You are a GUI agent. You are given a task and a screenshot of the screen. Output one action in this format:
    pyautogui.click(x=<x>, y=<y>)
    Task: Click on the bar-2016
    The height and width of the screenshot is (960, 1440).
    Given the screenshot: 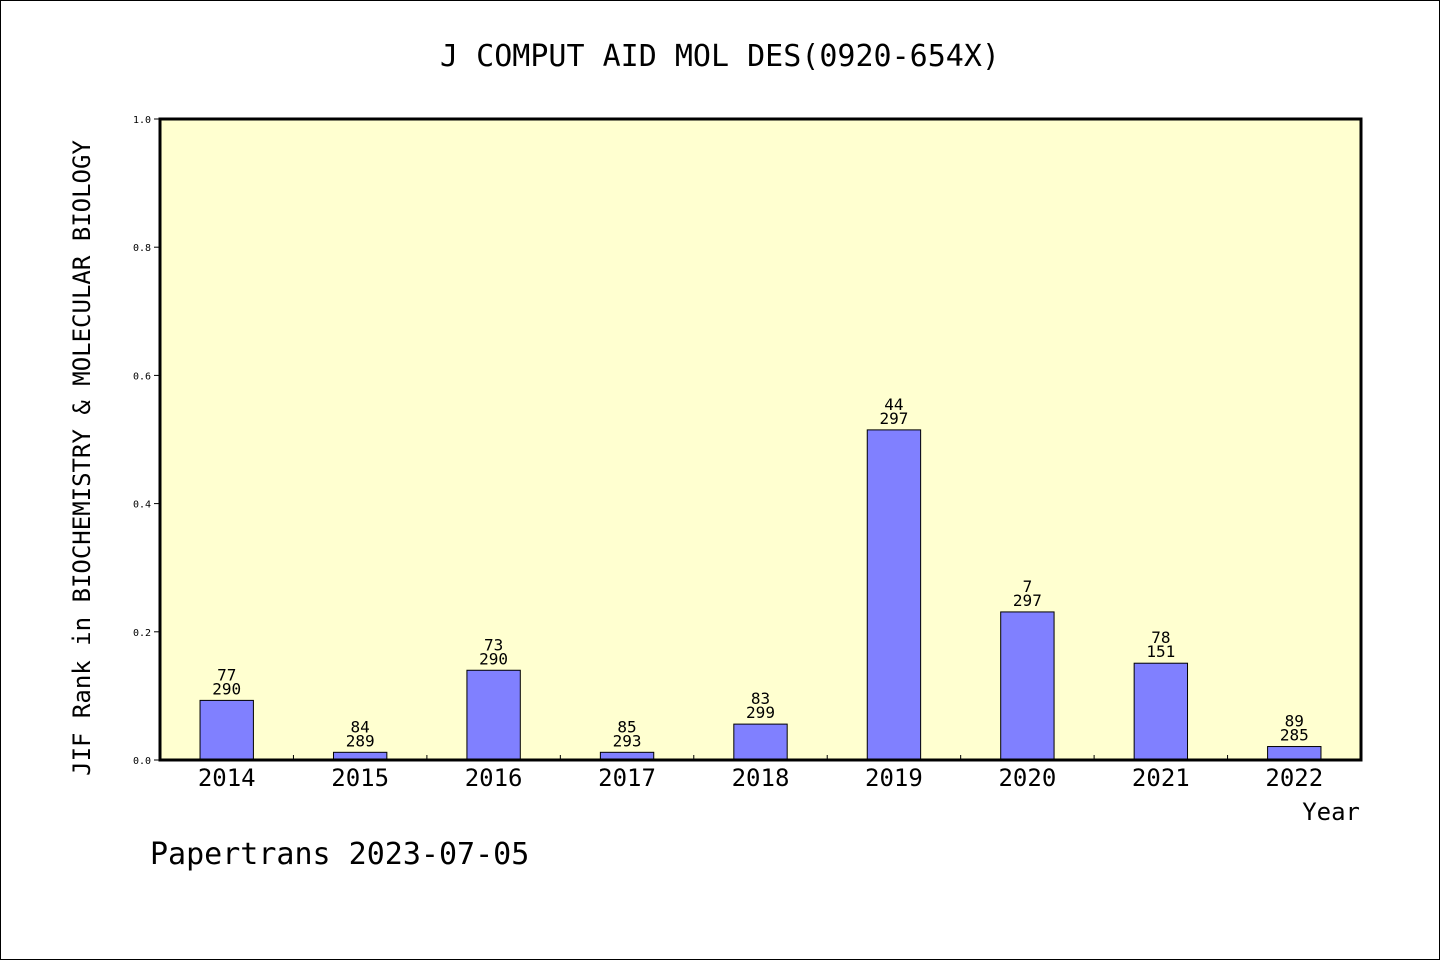 What is the action you would take?
    pyautogui.click(x=493, y=715)
    